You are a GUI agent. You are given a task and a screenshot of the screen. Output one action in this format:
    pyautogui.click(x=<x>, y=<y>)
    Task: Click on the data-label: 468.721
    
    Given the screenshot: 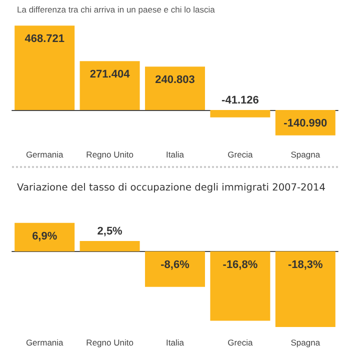 What is the action you would take?
    pyautogui.click(x=44, y=39)
    